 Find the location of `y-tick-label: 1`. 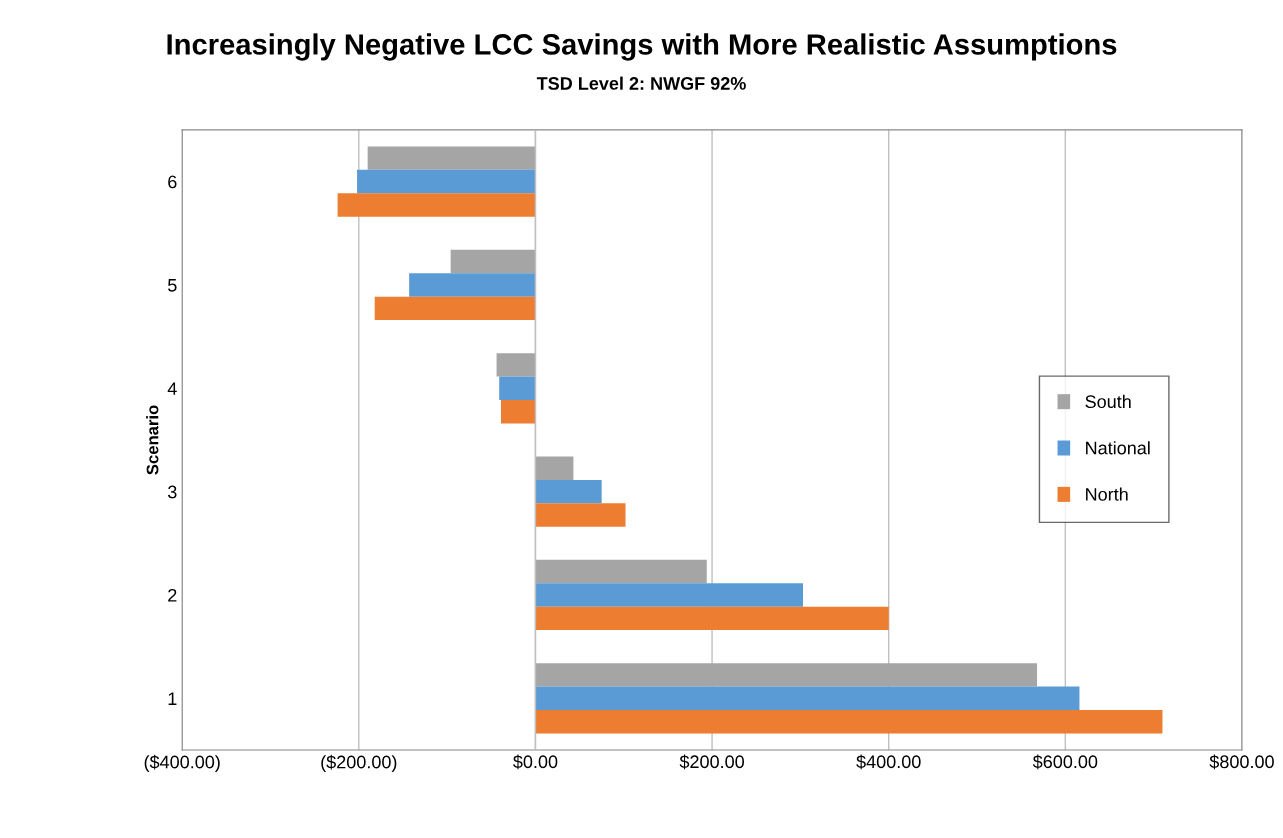

y-tick-label: 1 is located at coordinates (172, 698).